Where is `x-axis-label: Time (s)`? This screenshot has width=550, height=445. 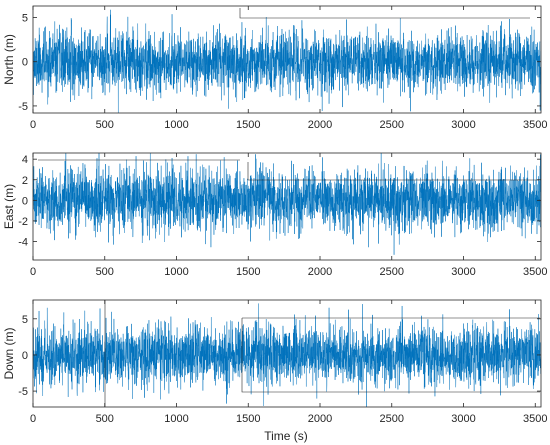 x-axis-label: Time (s) is located at coordinates (286, 436).